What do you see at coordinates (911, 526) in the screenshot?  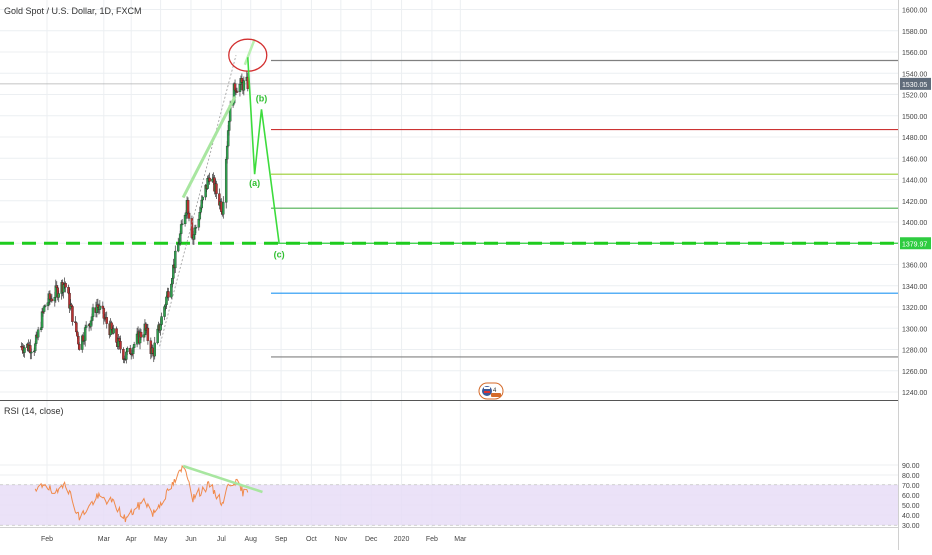 I see `rsi-tick-label: 30.00` at bounding box center [911, 526].